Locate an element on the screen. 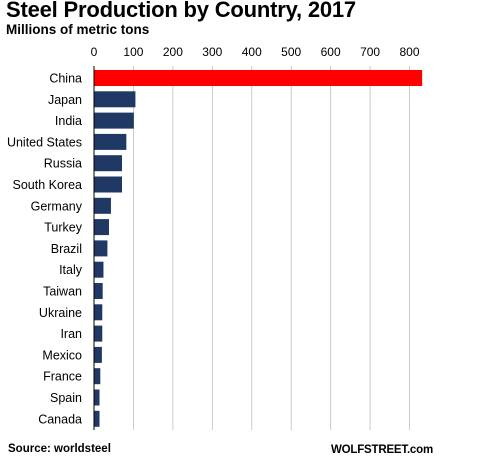 Image resolution: width=480 pixels, height=471 pixels. bar-italy is located at coordinates (99, 269).